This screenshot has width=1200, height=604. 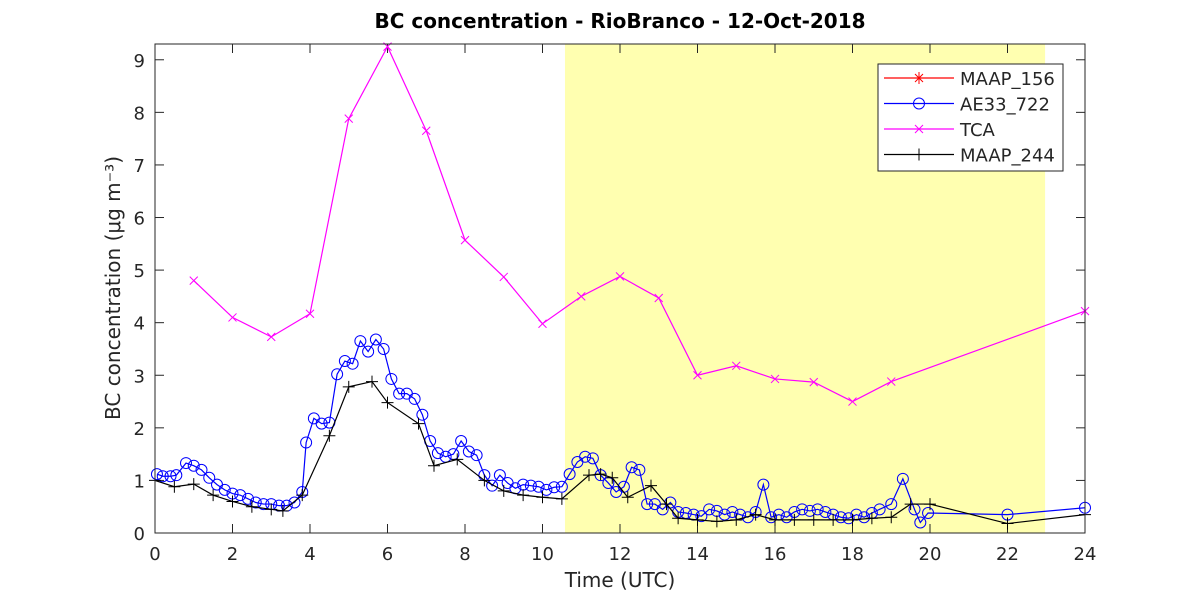 I want to click on legend-box, so click(x=970, y=117).